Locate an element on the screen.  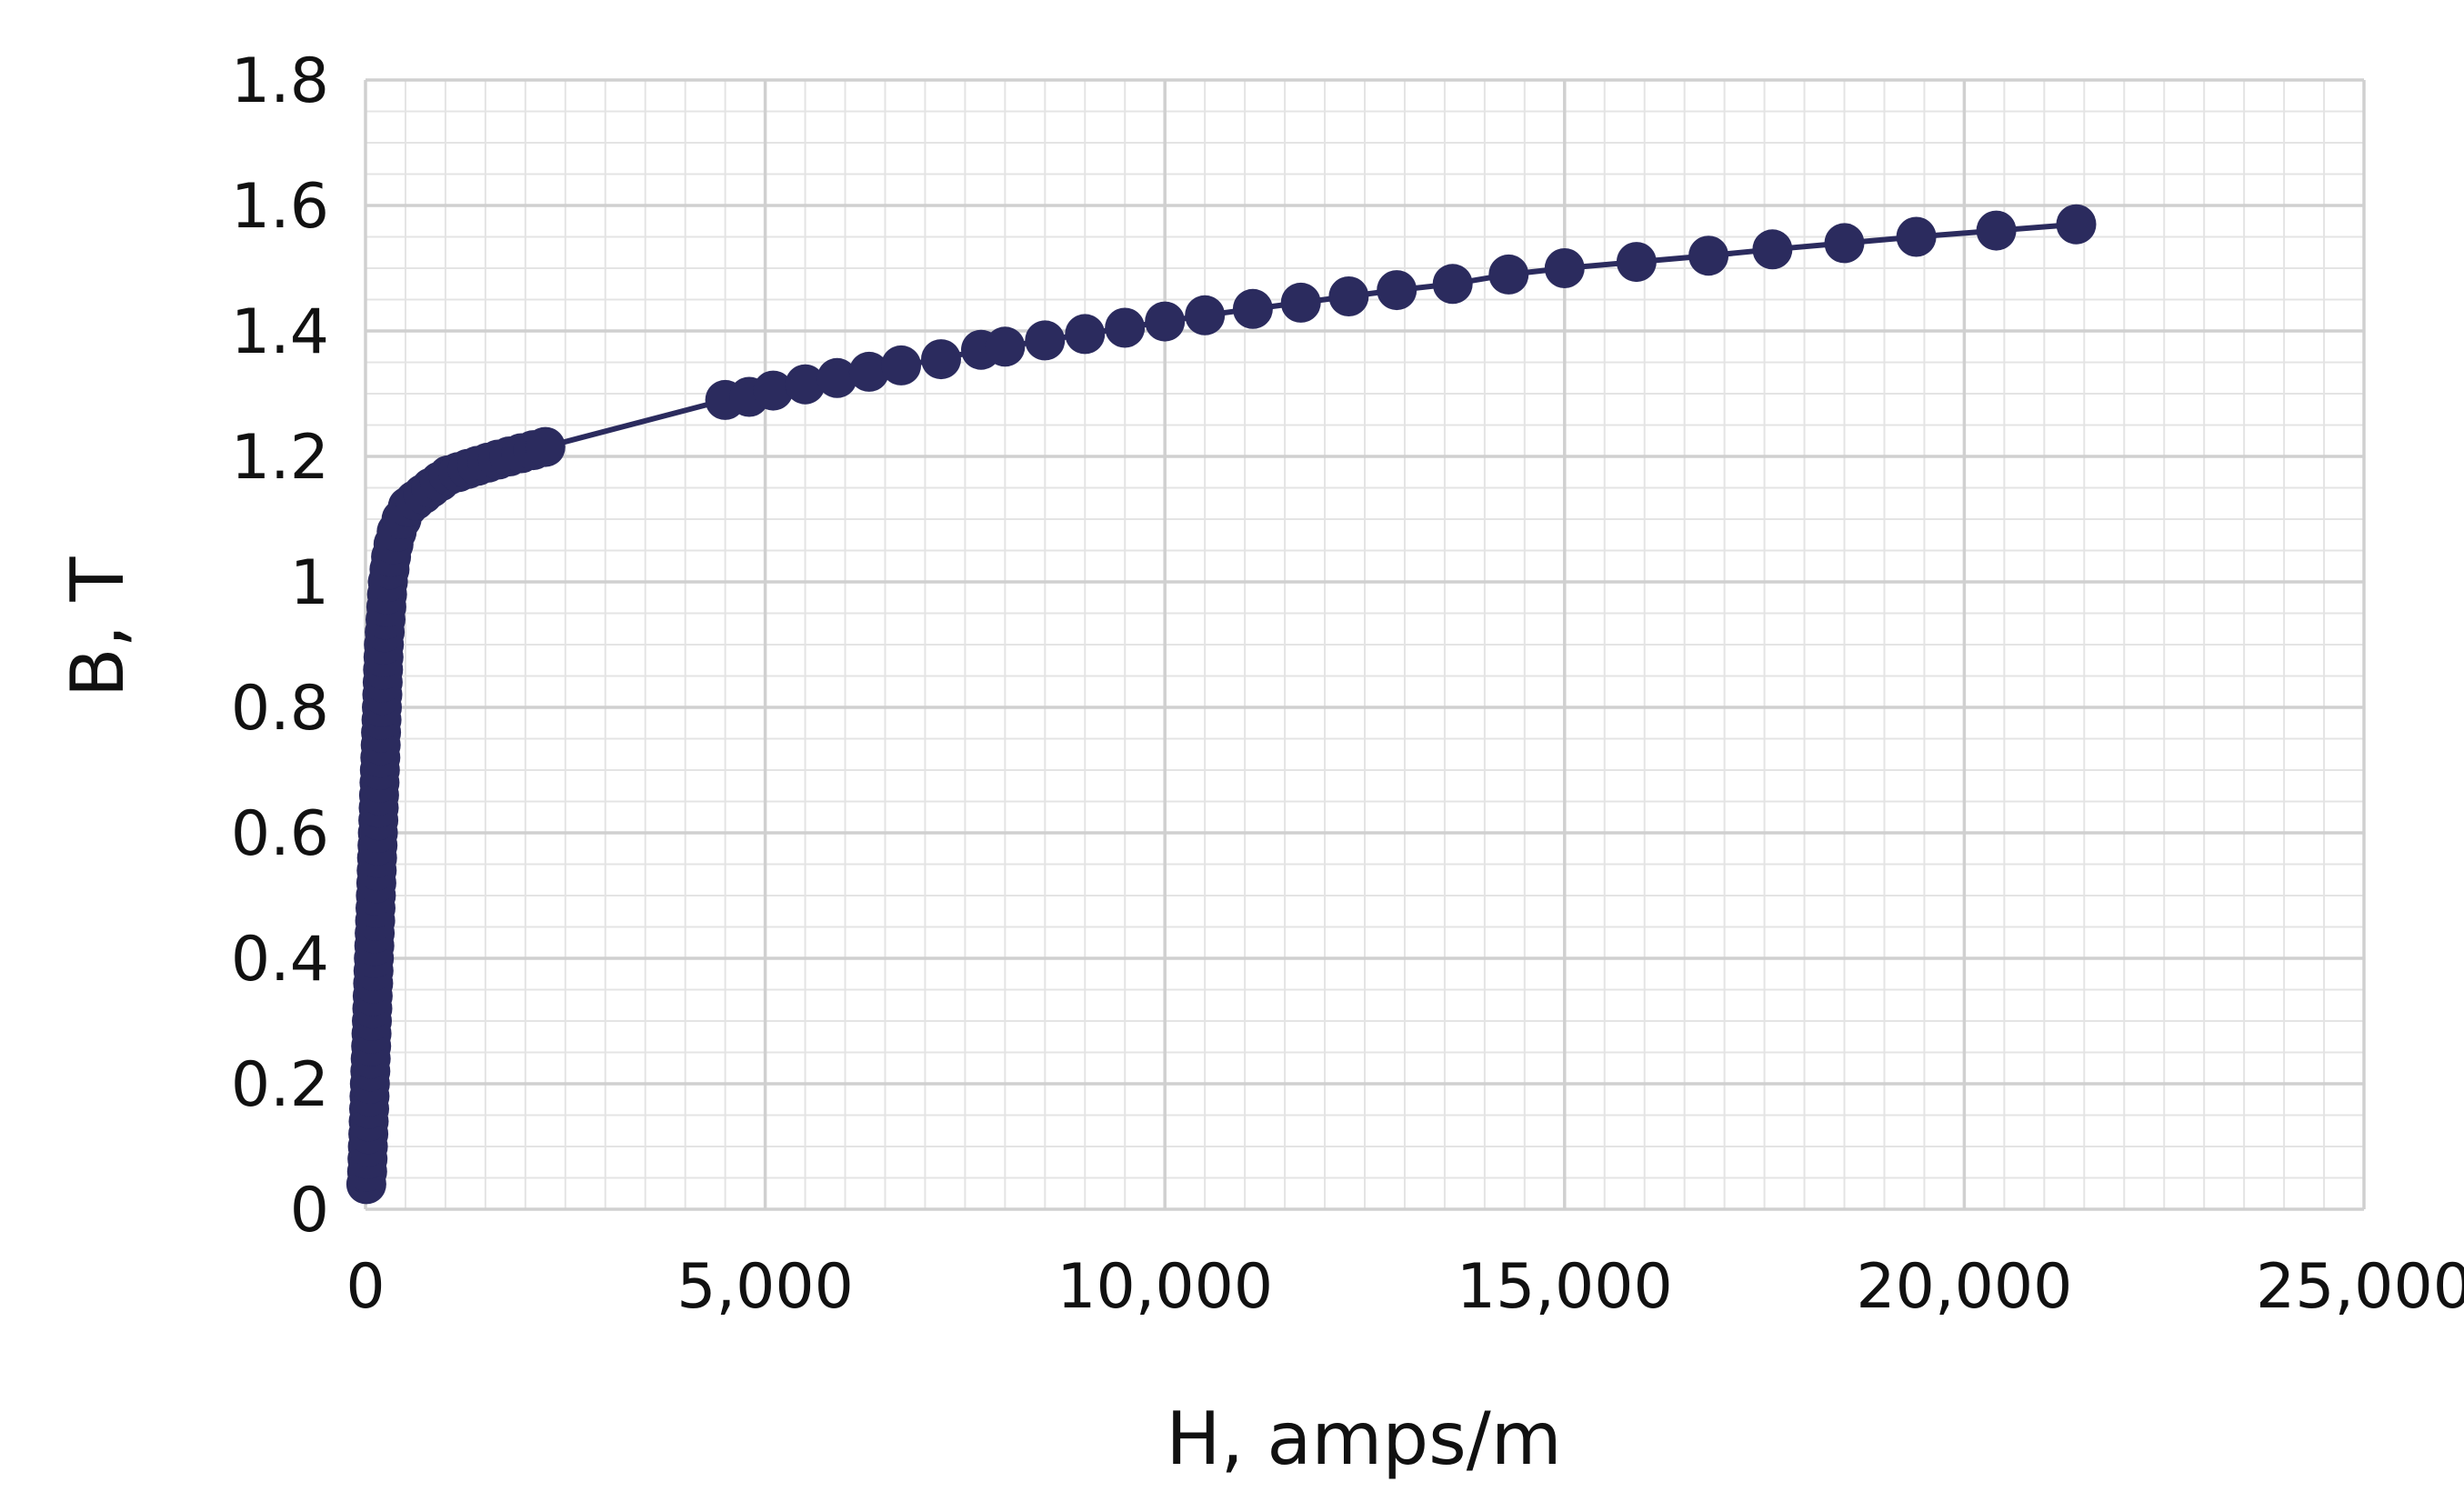
x-tick-label: 0 is located at coordinates (366, 1287).